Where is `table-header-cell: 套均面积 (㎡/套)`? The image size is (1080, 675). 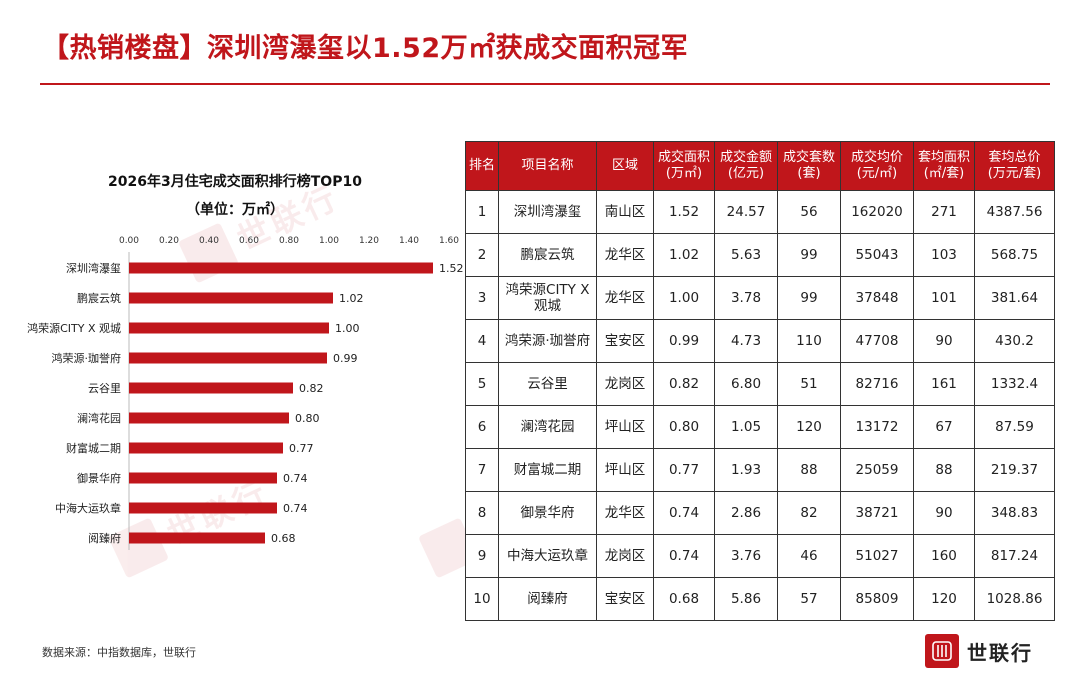 table-header-cell: 套均面积 (㎡/套) is located at coordinates (944, 166).